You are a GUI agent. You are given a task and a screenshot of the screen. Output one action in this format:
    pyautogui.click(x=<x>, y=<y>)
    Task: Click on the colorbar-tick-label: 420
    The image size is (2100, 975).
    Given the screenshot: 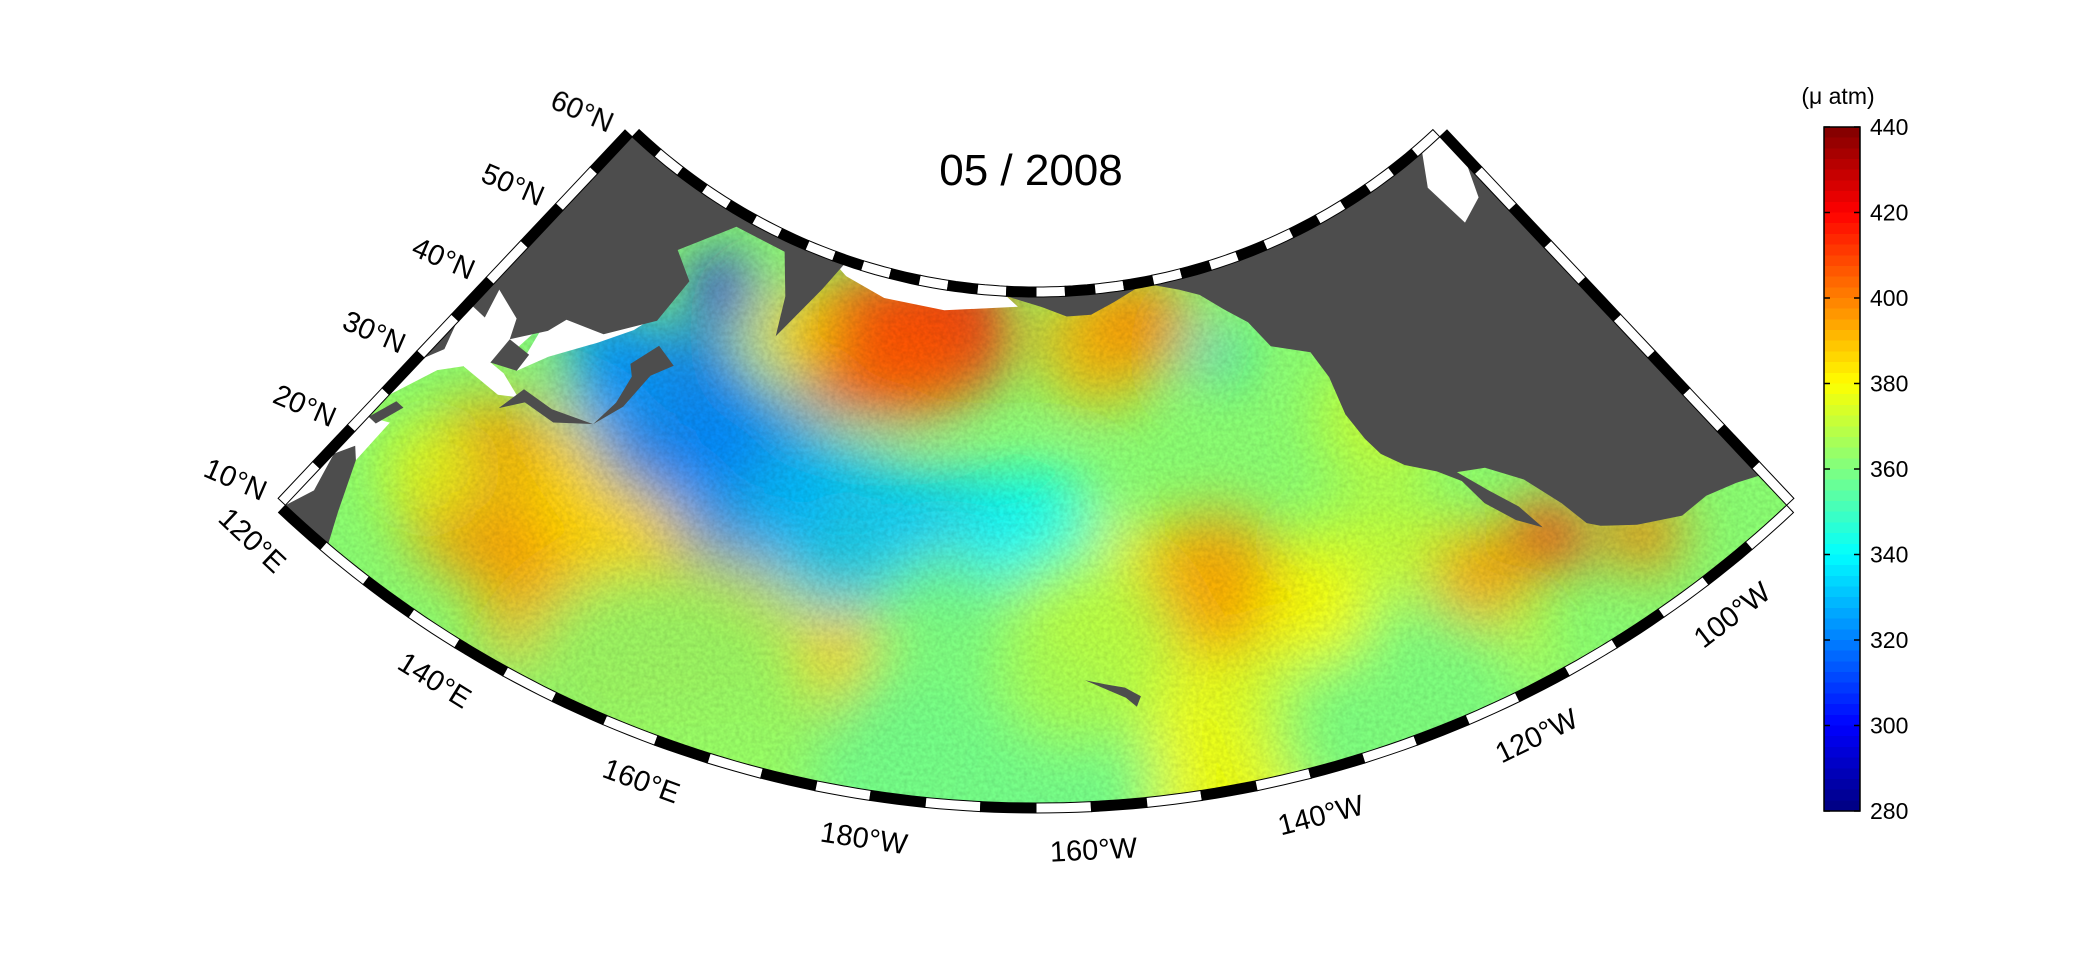 What is the action you would take?
    pyautogui.click(x=1889, y=213)
    